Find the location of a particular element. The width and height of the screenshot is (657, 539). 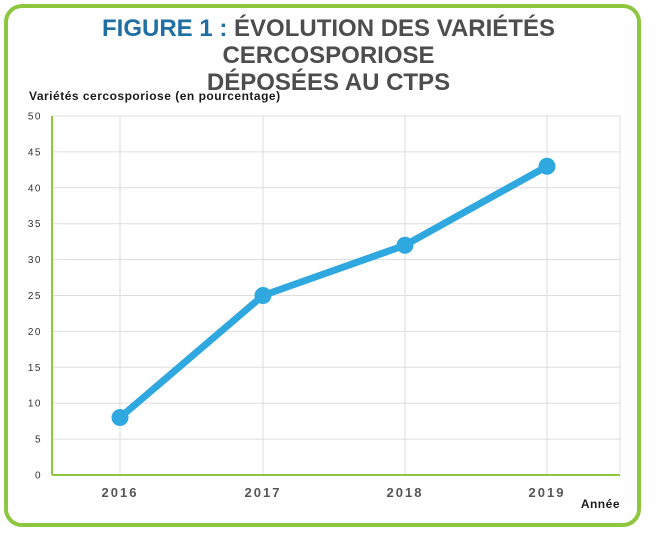

y-tick-label: 35 is located at coordinates (35, 224).